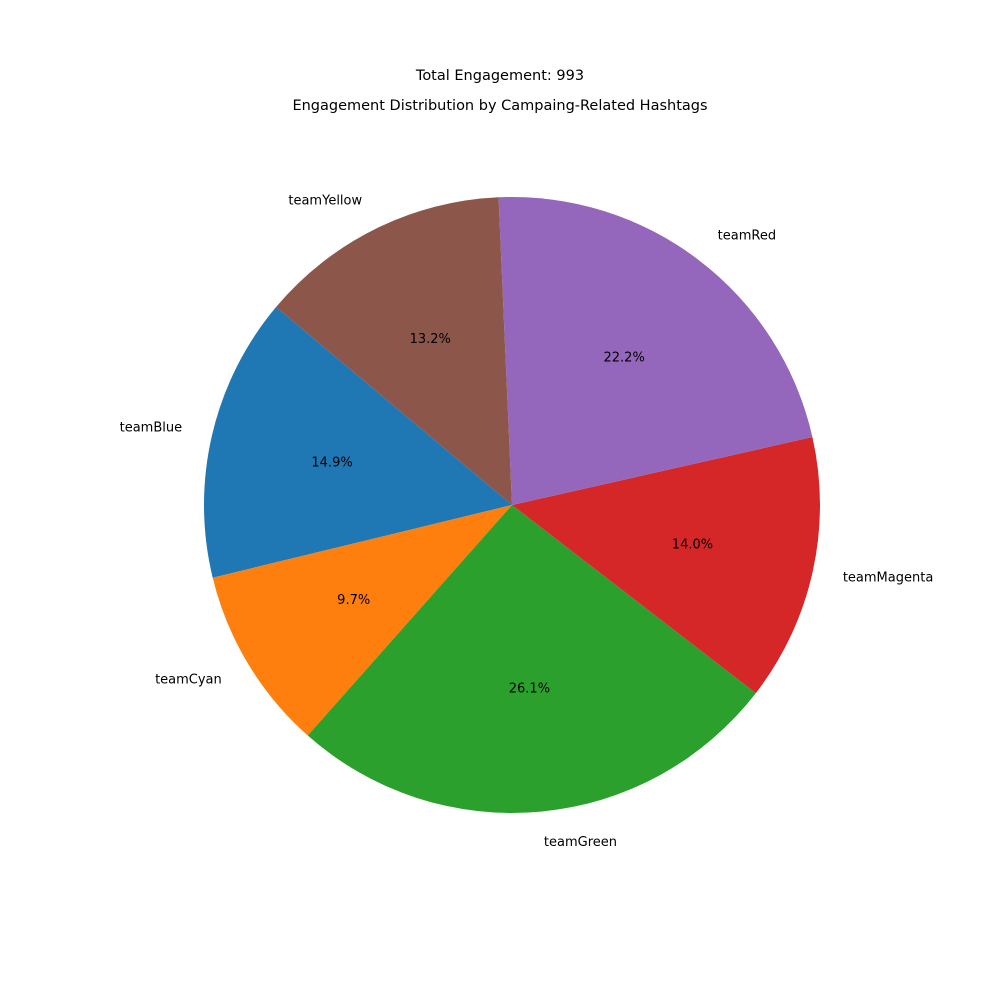 The image size is (1000, 1000). I want to click on pie-slice-teamGreen, so click(531, 659).